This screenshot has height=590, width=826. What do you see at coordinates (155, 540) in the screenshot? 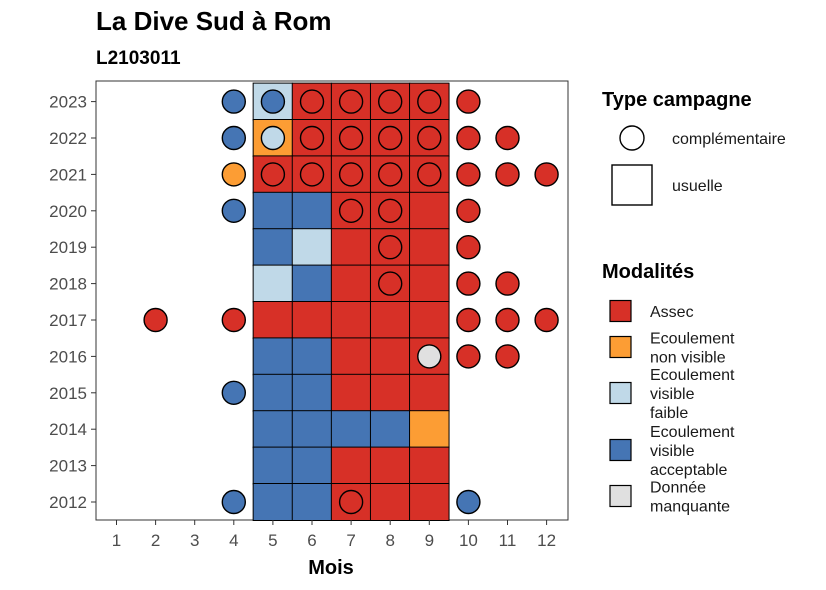
I see `x-tick-label: 2` at bounding box center [155, 540].